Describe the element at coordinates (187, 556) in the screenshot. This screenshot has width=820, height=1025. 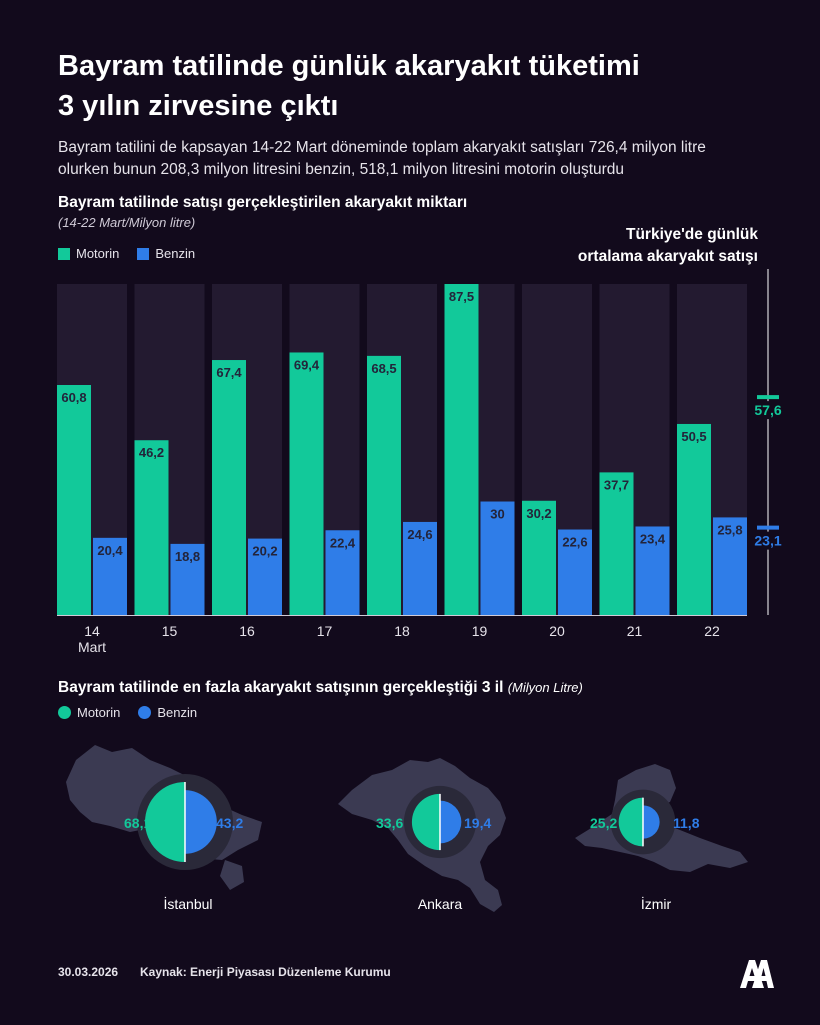
I see `label-benzin-15: 18,8` at that location.